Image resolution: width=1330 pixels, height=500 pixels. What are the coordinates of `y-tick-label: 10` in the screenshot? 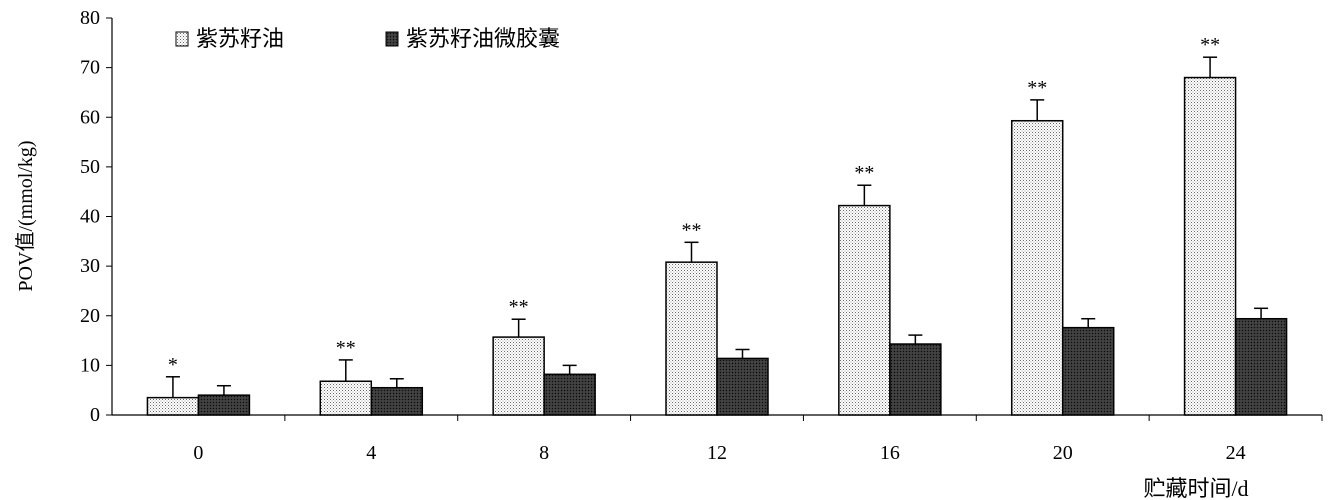 It's located at (90, 365).